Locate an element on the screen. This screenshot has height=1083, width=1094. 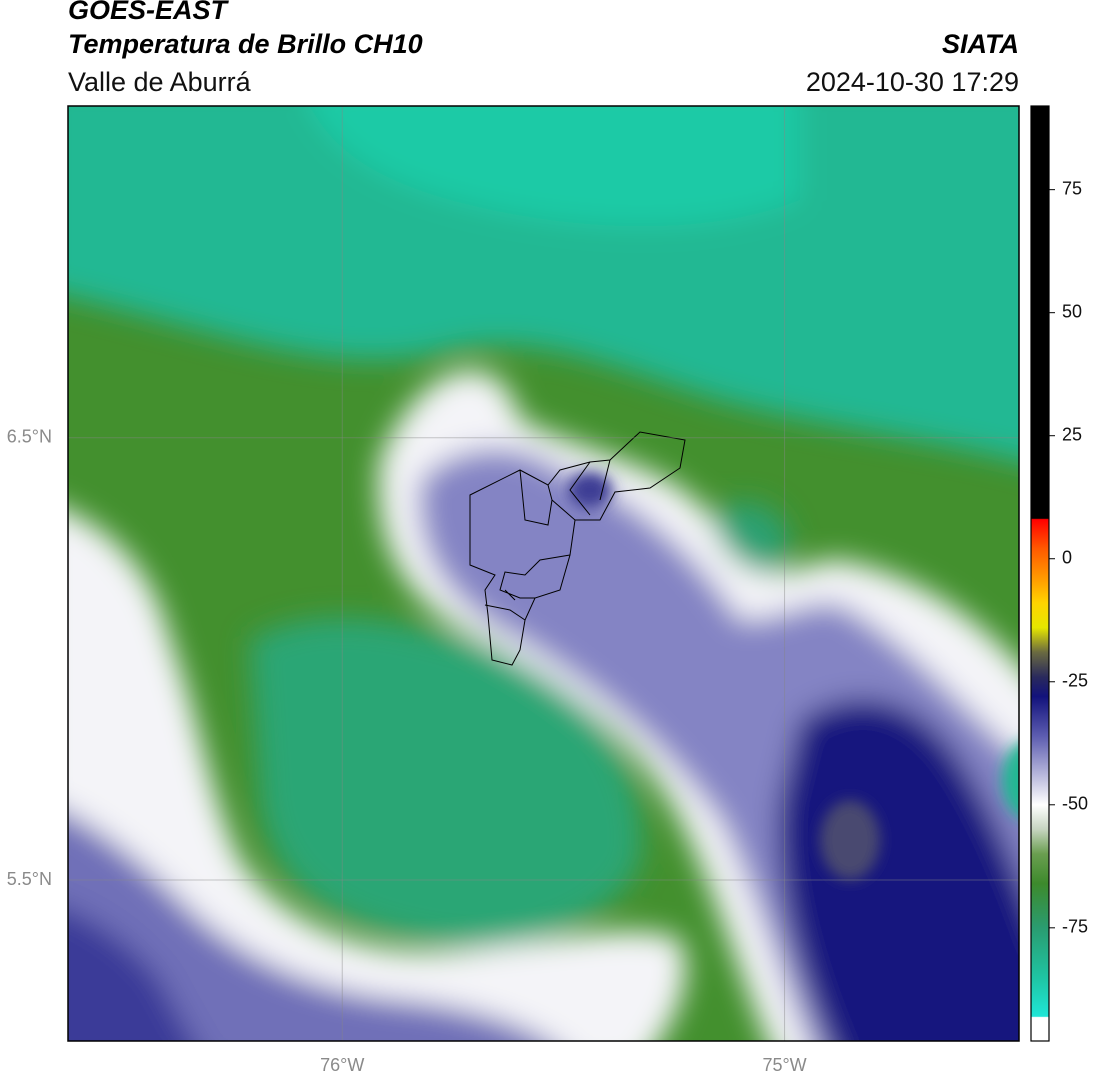
title: GOES-EAST is located at coordinates (149, 12).